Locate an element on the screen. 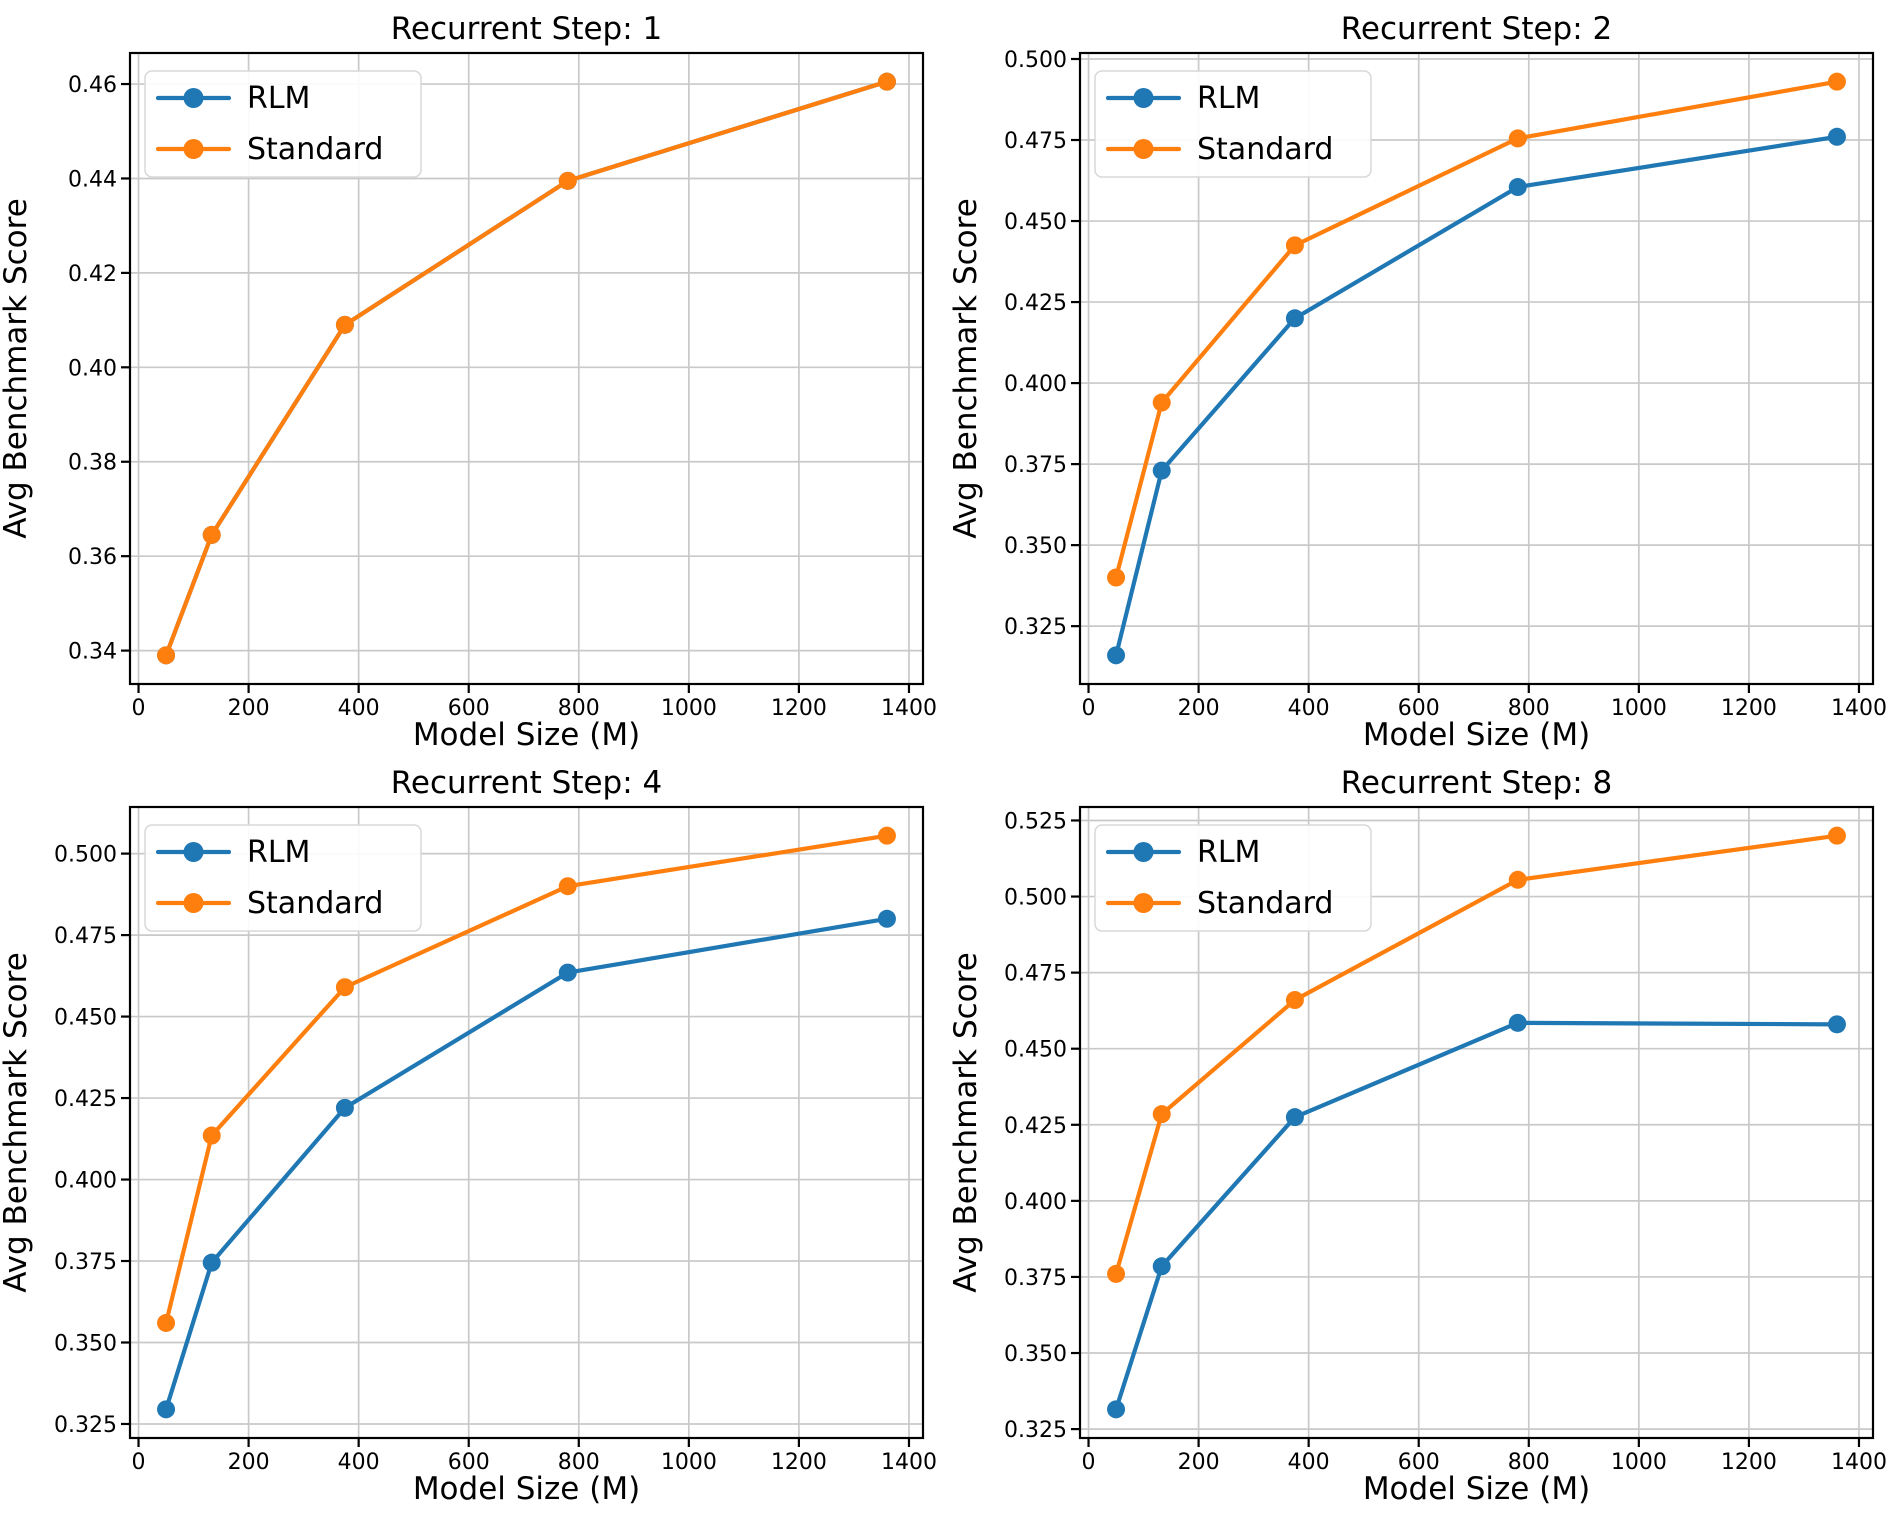 This screenshot has width=1899, height=1530. chart-title: Recurrent Step: 1 is located at coordinates (527, 29).